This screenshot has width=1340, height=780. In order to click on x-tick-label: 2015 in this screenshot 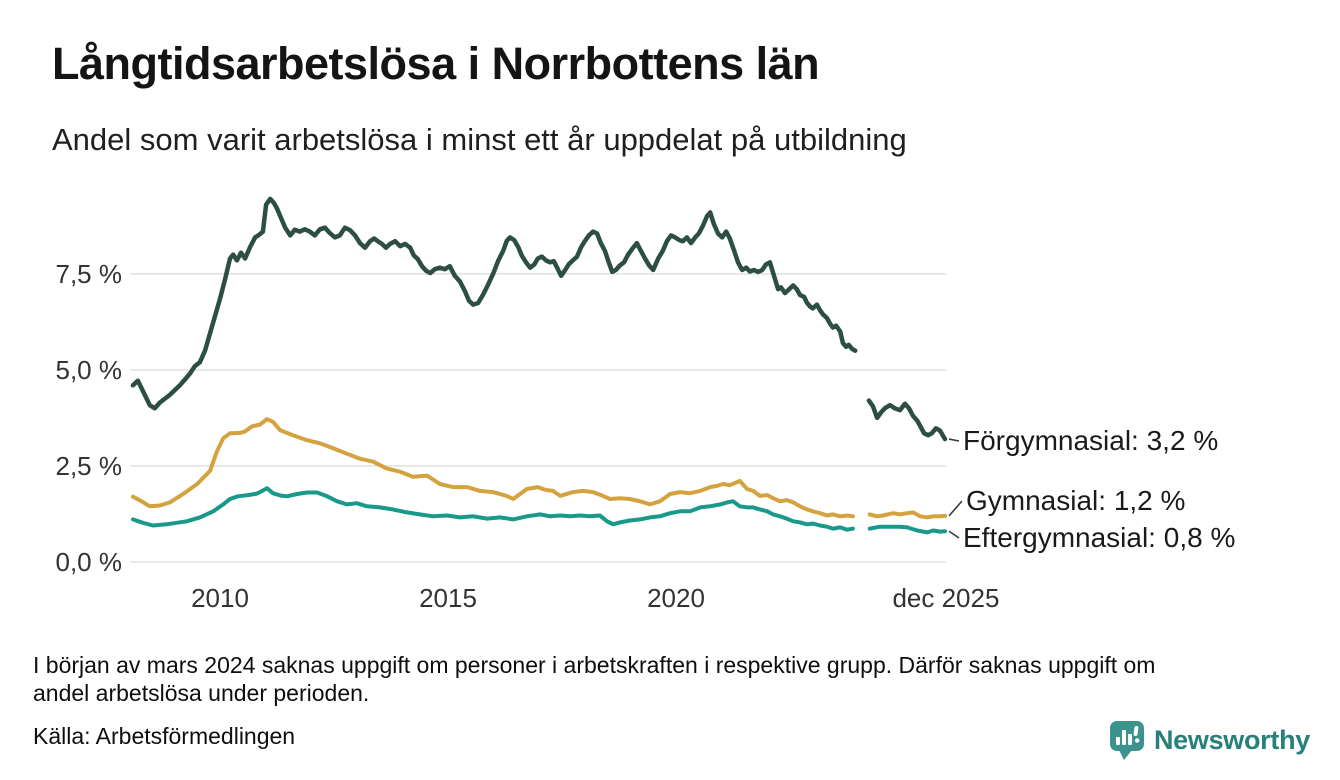, I will do `click(448, 598)`.